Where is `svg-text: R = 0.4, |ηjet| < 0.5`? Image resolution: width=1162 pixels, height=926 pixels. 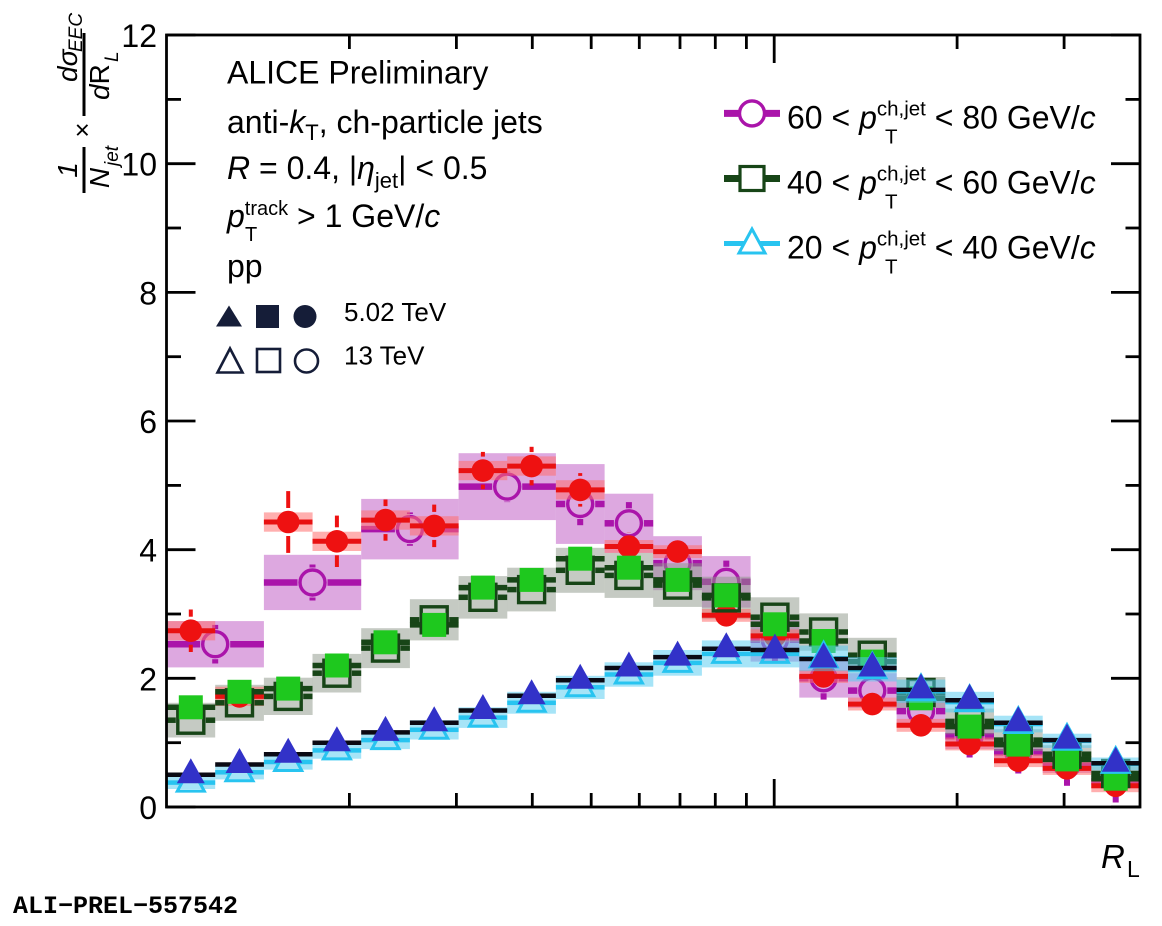
svg-text: R = 0.4, |ηjet| < 0.5 is located at coordinates (357, 171).